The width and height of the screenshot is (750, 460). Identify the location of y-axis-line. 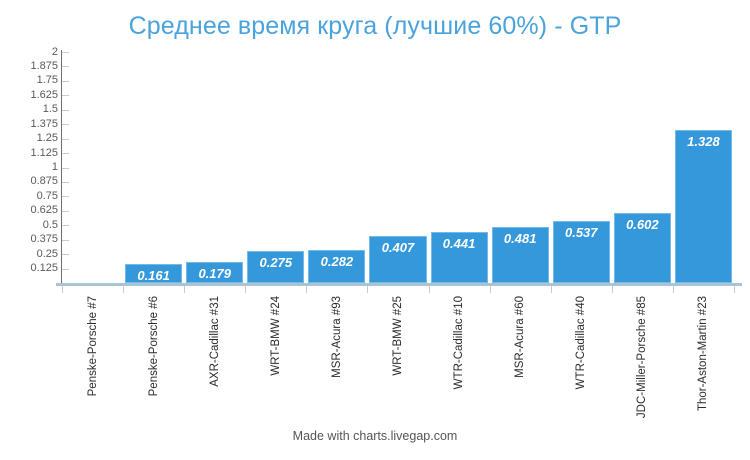
(61, 167).